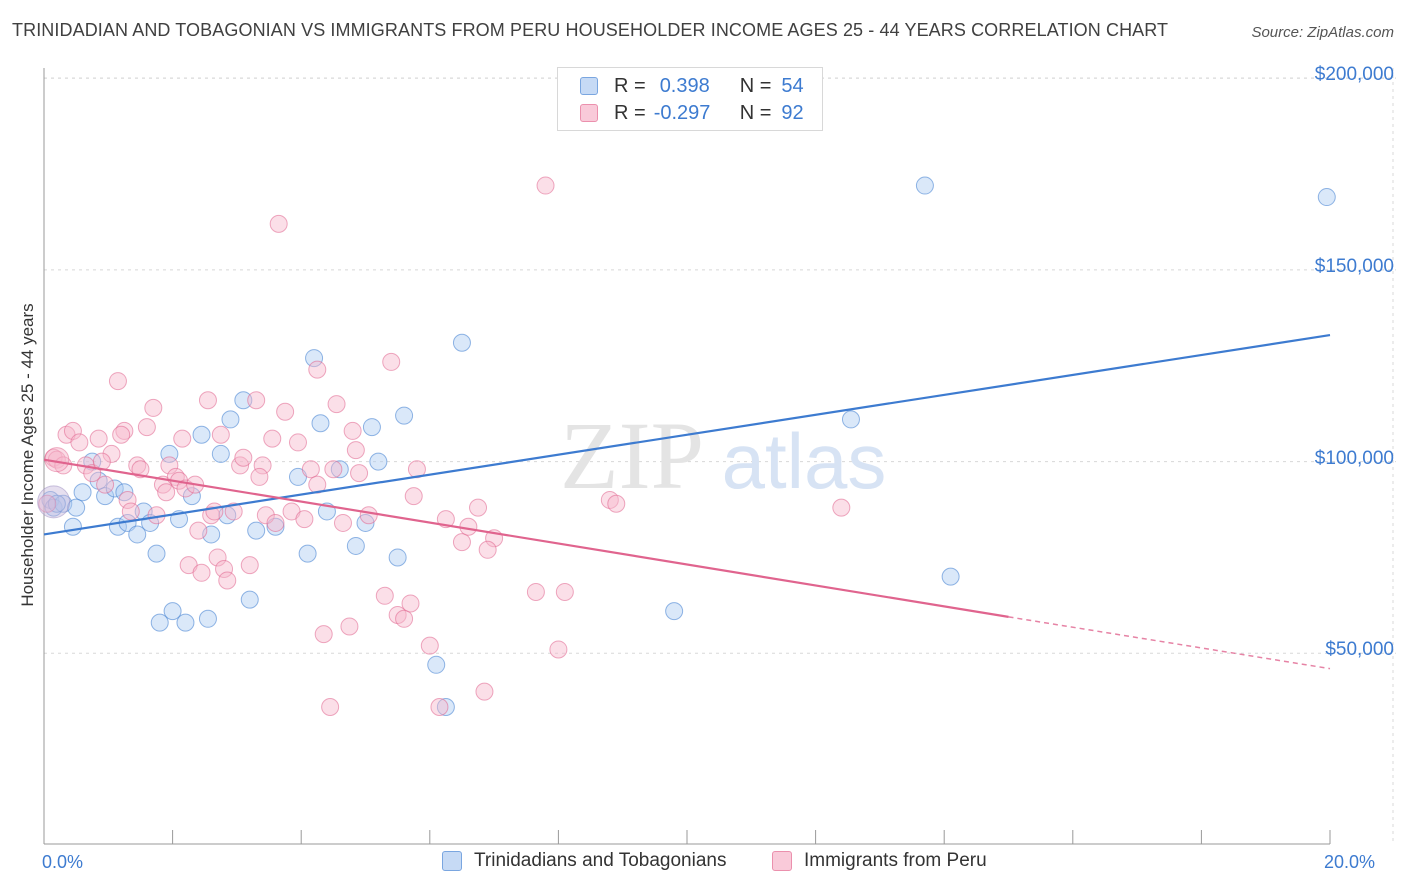 Image resolution: width=1406 pixels, height=892 pixels. Describe the element at coordinates (63, 862) in the screenshot. I see `x-tick-min: 0.0%` at that location.